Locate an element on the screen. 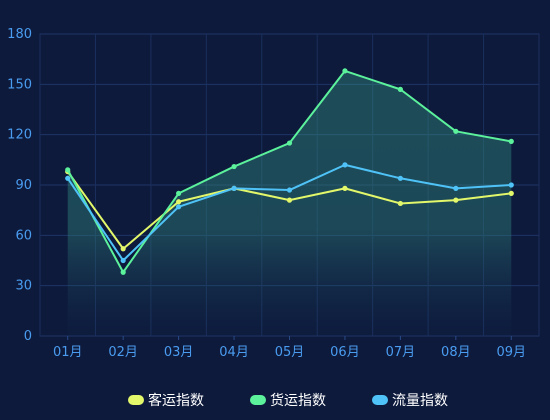 The image size is (550, 420). x-tick-label: 03月 is located at coordinates (179, 352).